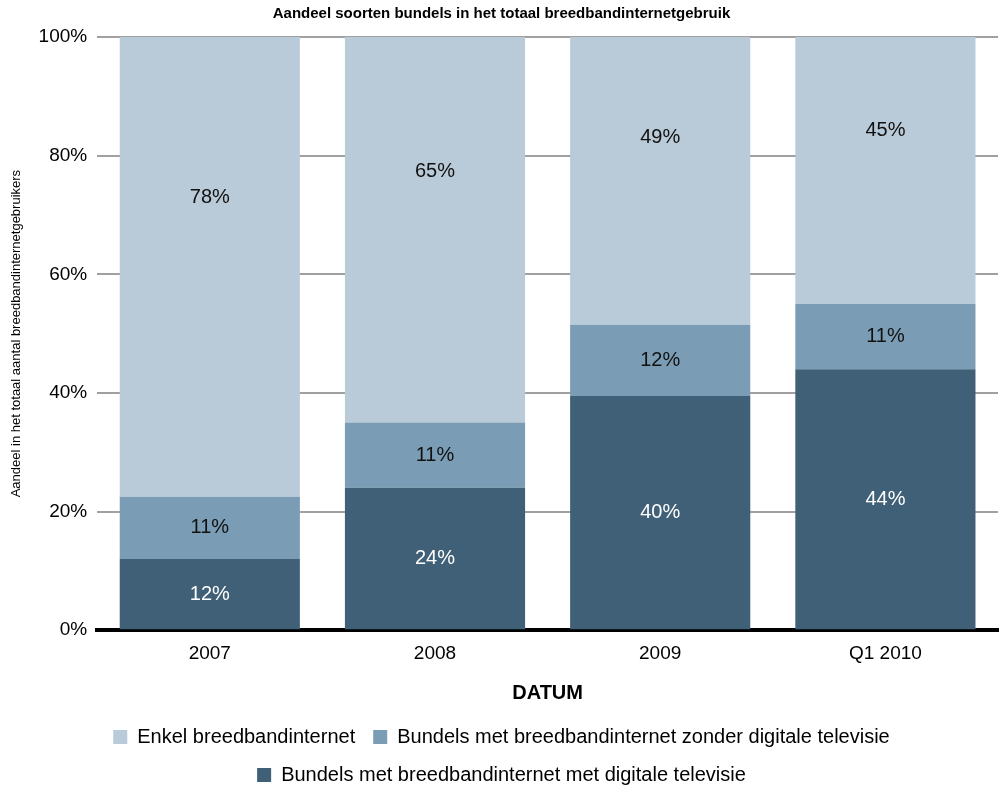  Describe the element at coordinates (68, 510) in the screenshot. I see `y-tick-label: 20%` at that location.